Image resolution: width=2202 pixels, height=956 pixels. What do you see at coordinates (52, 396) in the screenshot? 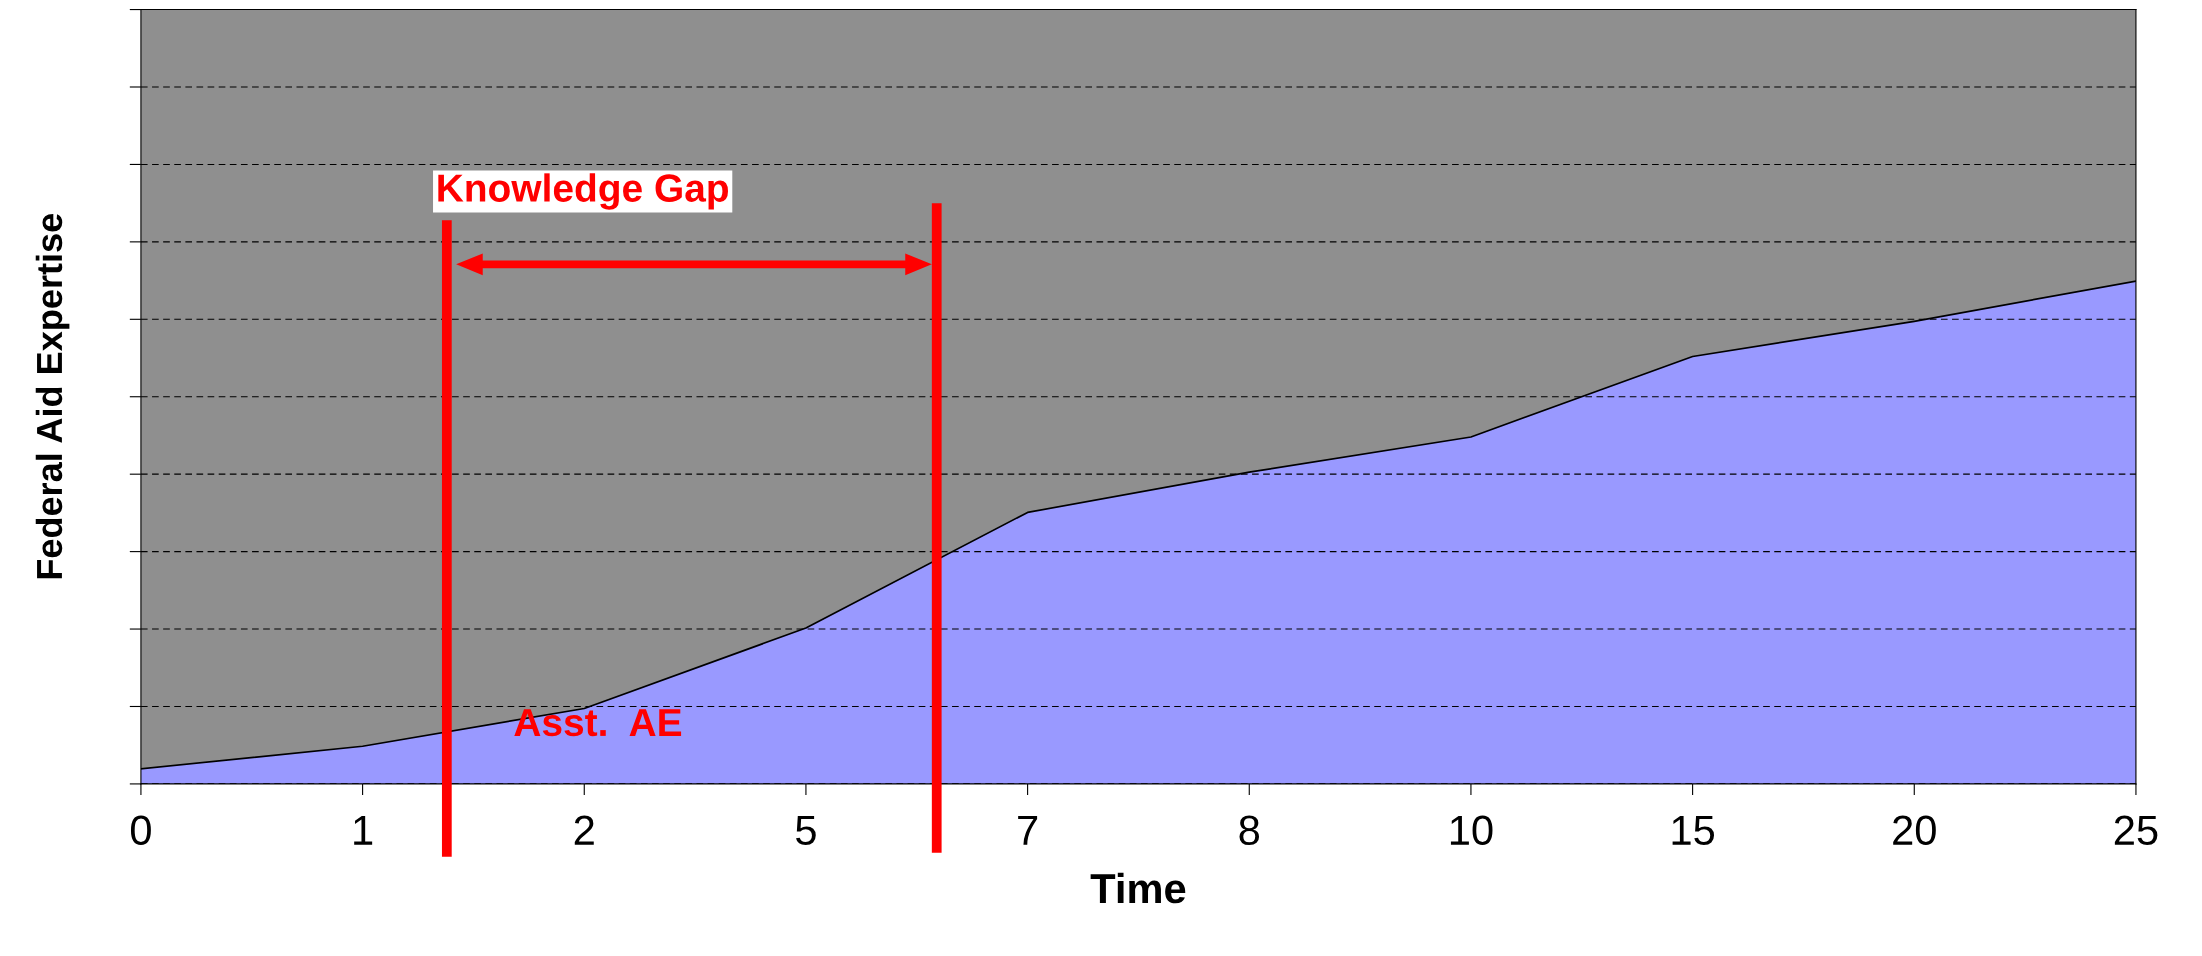
I see `y-axis-title: Federal Aid Expertise` at bounding box center [52, 396].